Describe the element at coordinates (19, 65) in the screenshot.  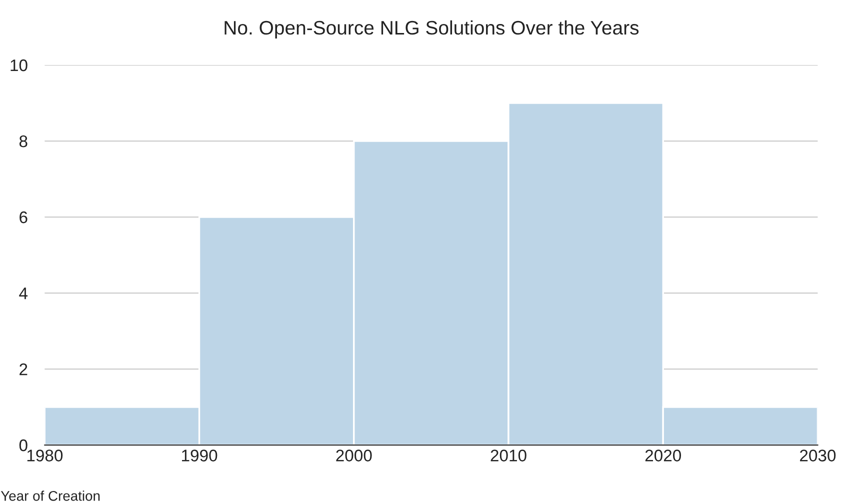
I see `y-tick-label: 10` at that location.